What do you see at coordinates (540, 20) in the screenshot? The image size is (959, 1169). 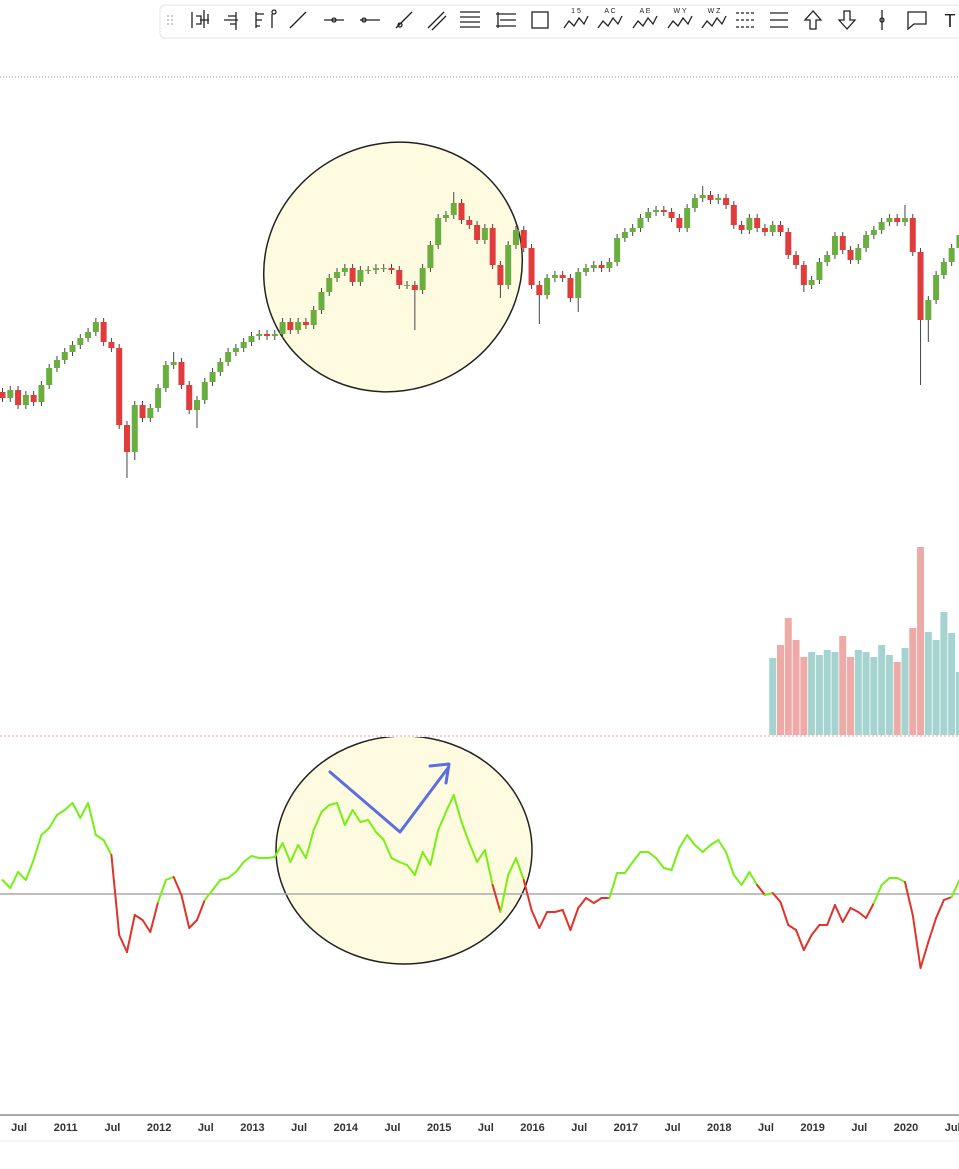 I see `tool-rect` at bounding box center [540, 20].